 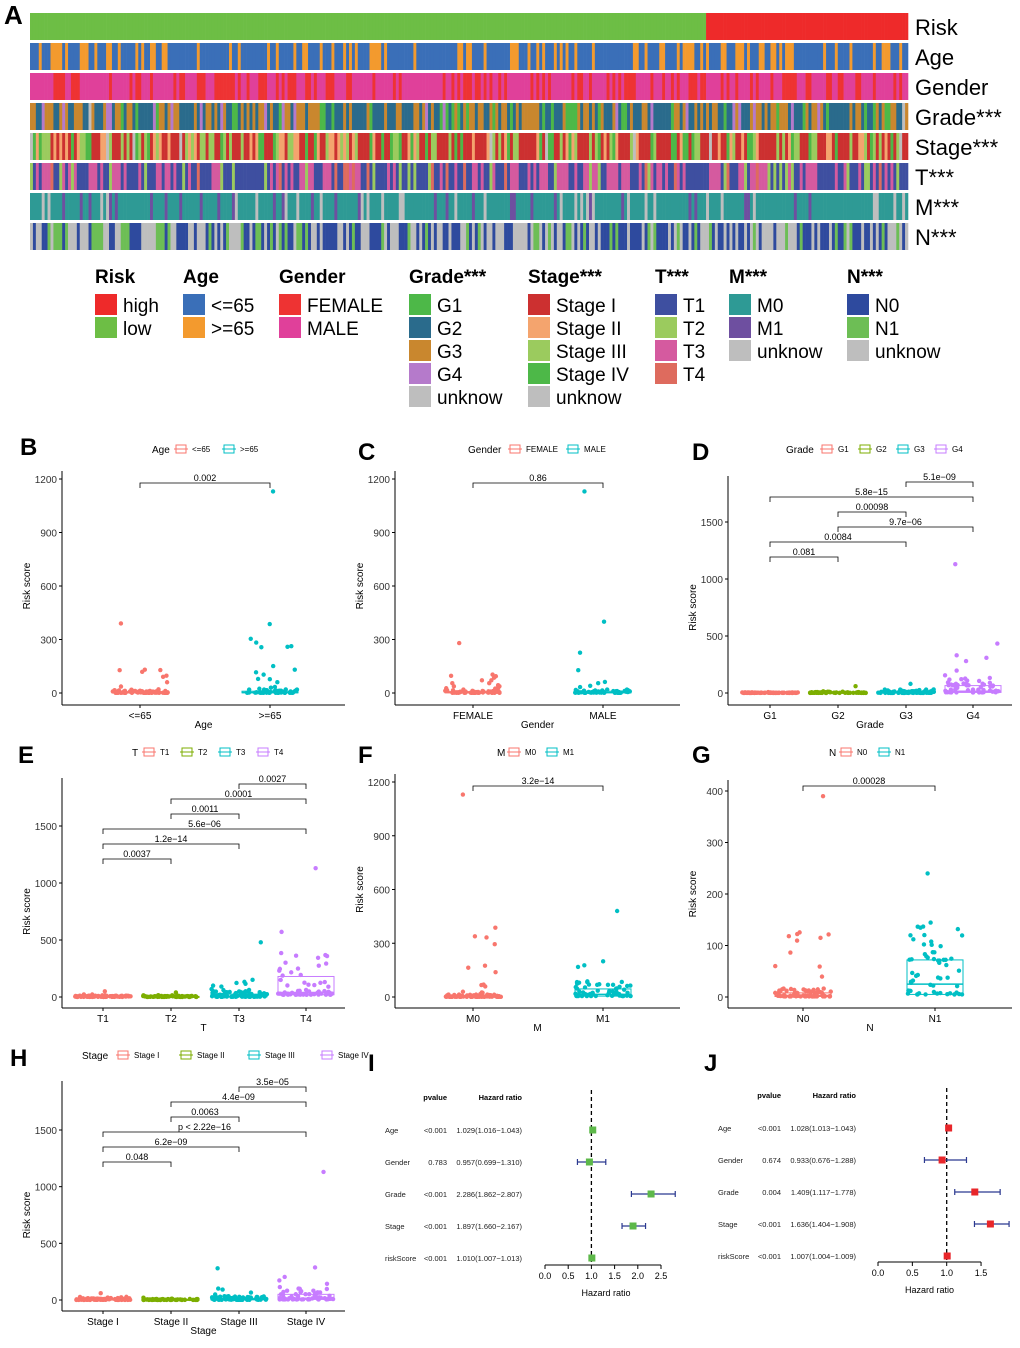 I want to click on legend-label: N0, so click(x=862, y=752).